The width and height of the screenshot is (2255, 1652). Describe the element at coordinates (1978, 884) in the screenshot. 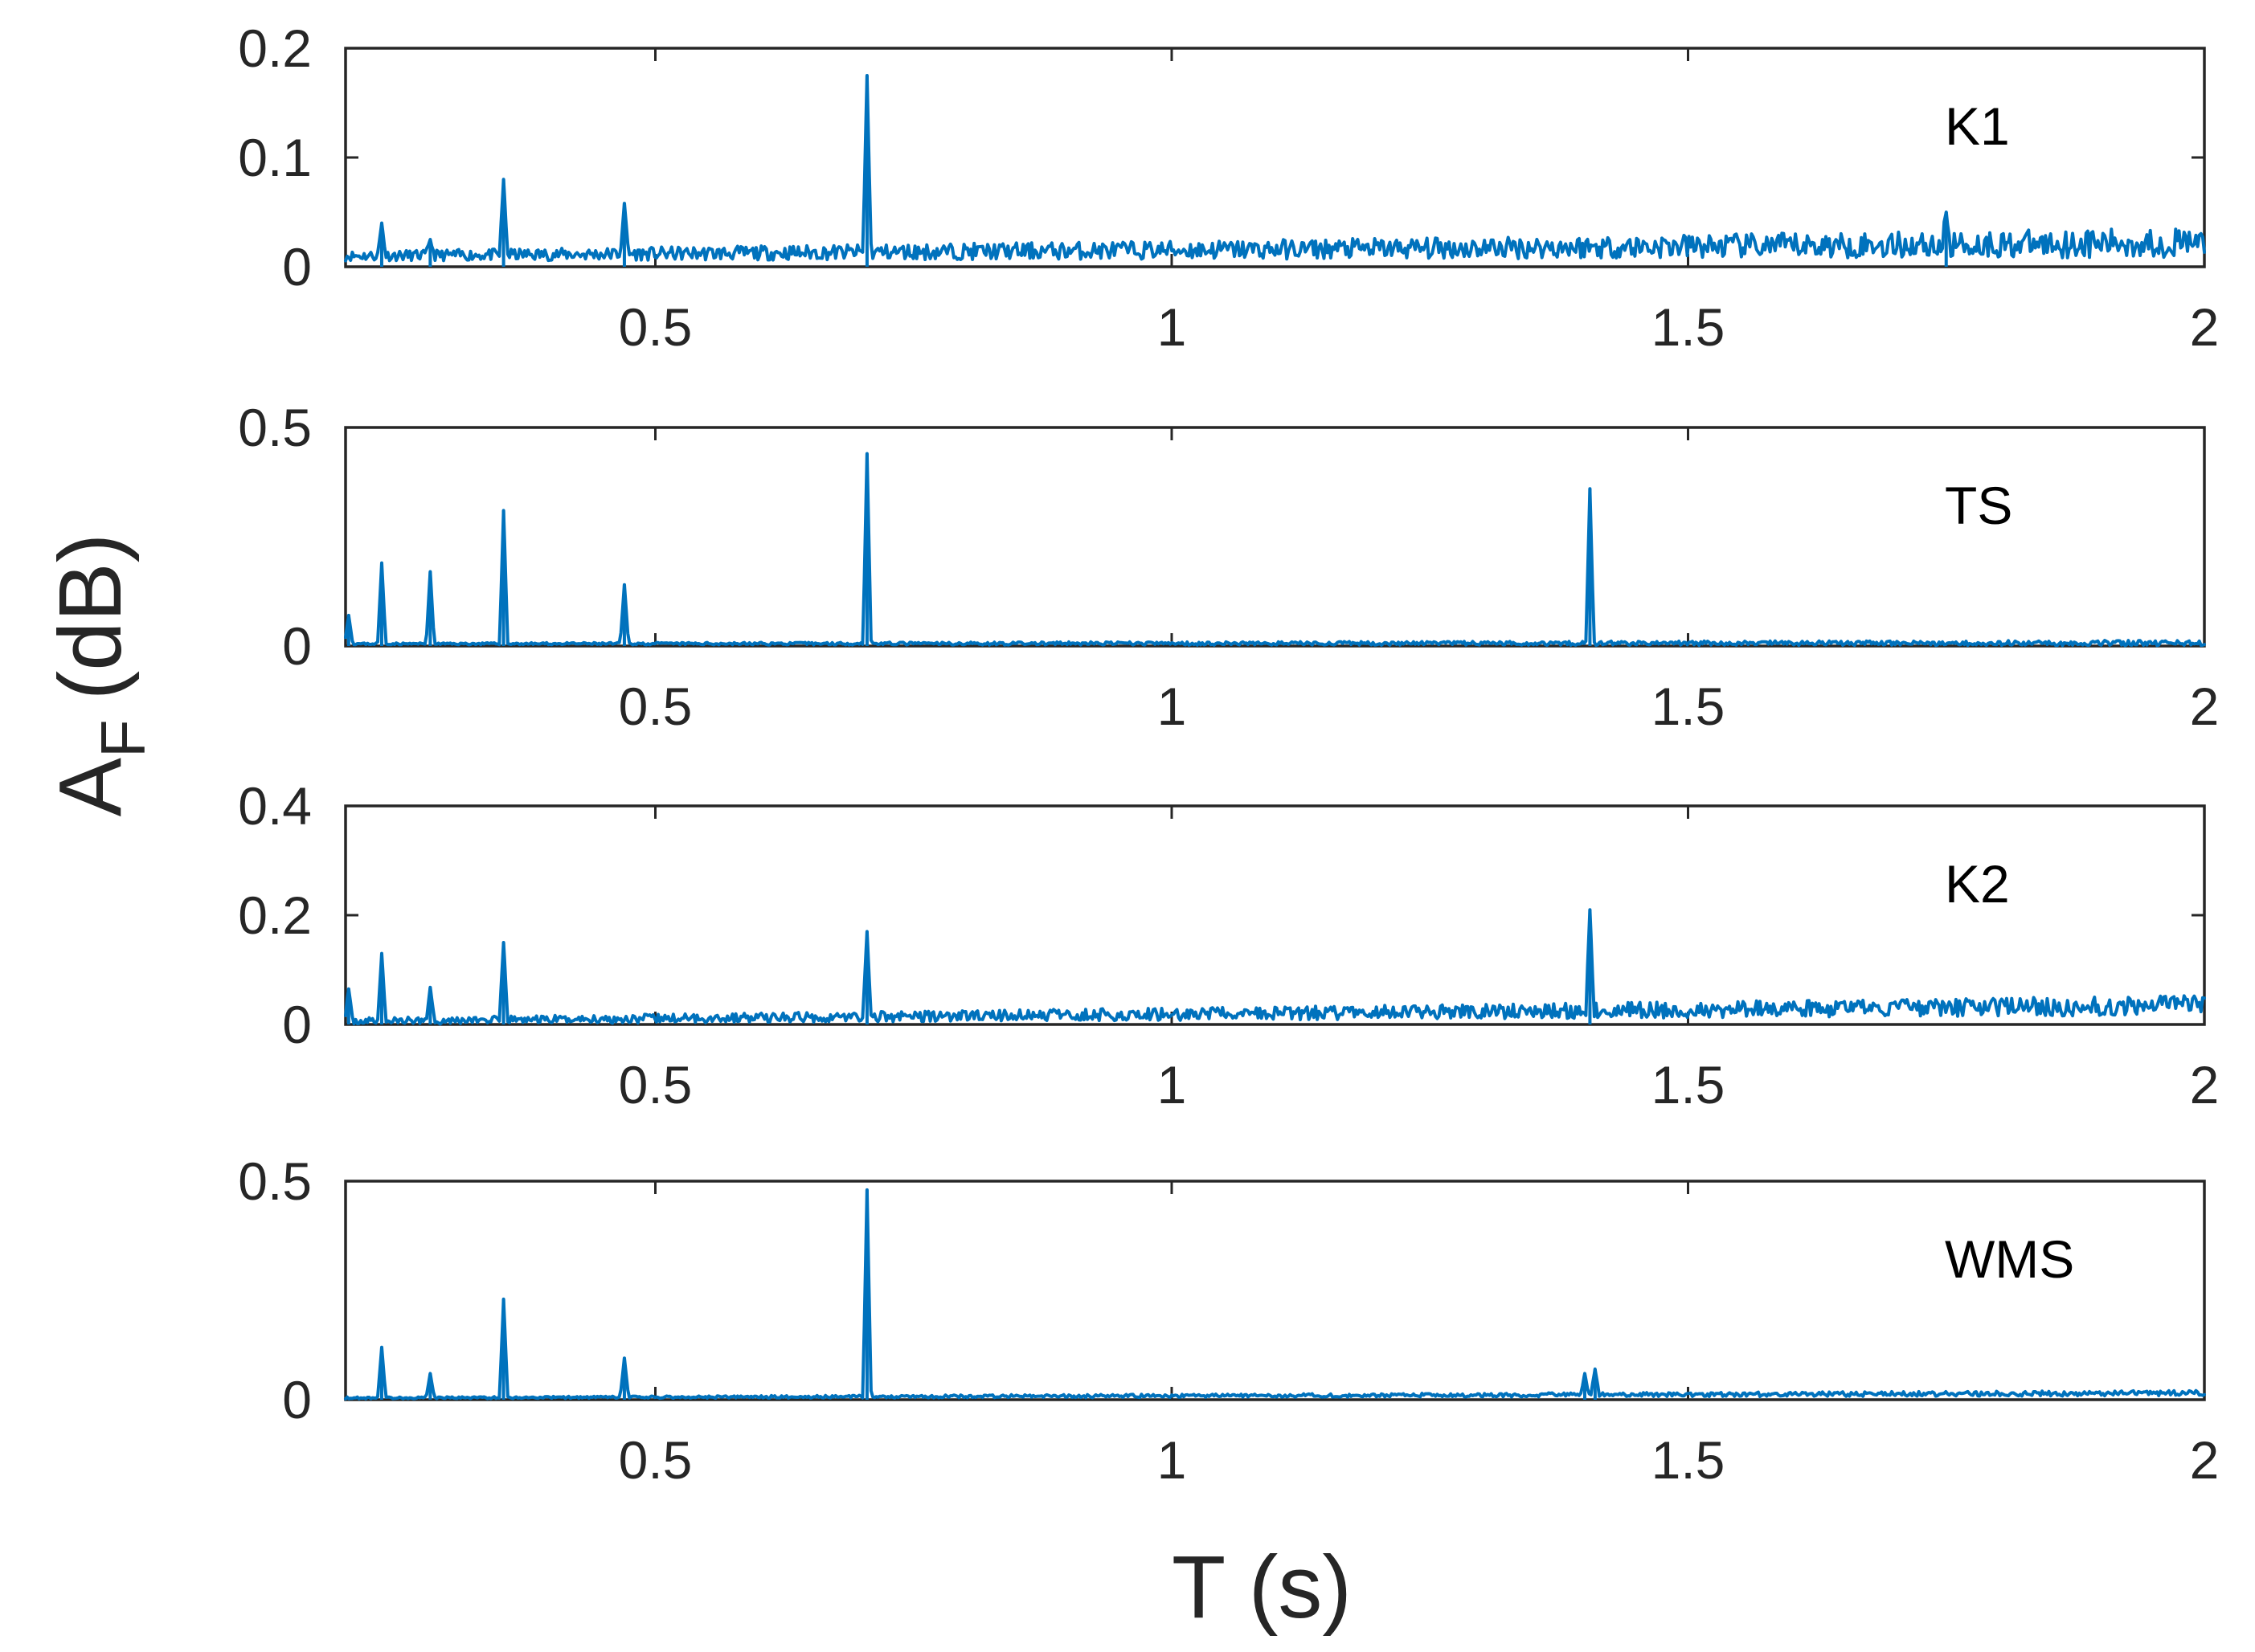

I see `panel-label: K2` at that location.